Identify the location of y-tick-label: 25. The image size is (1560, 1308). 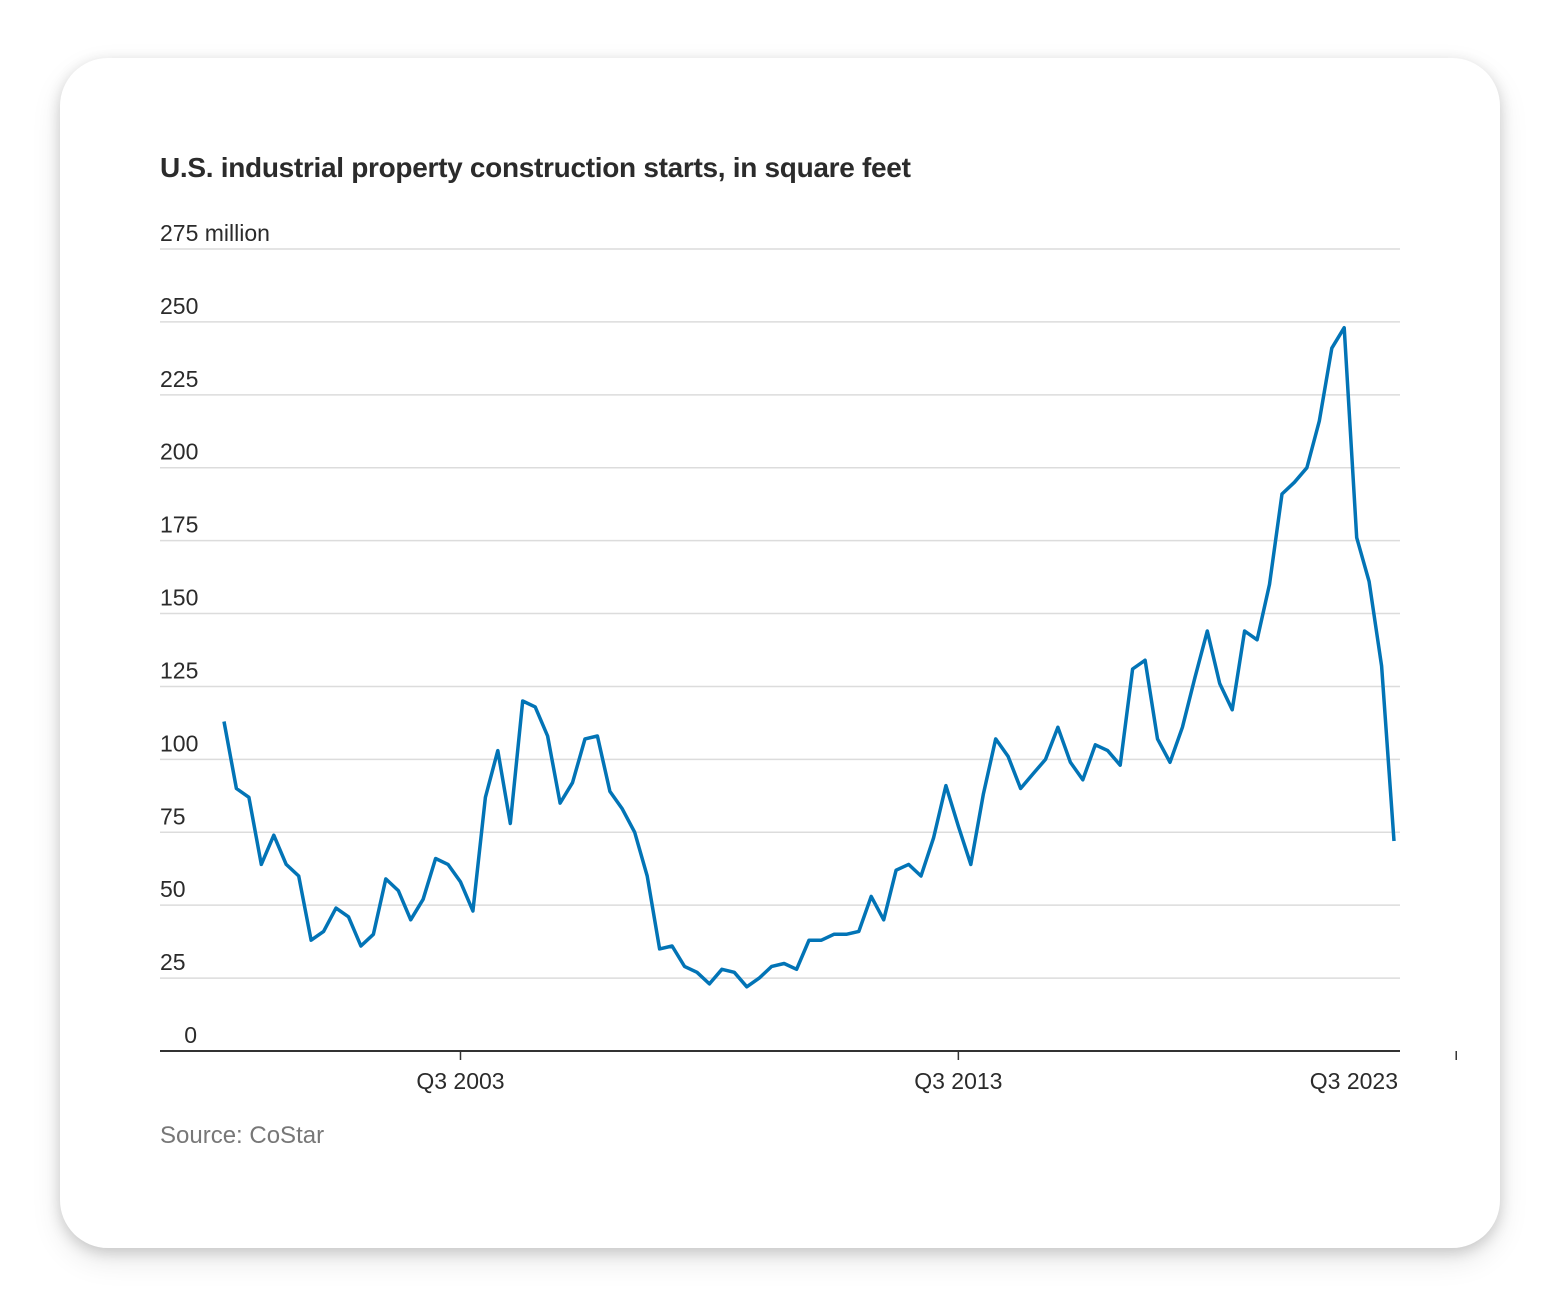
(173, 962).